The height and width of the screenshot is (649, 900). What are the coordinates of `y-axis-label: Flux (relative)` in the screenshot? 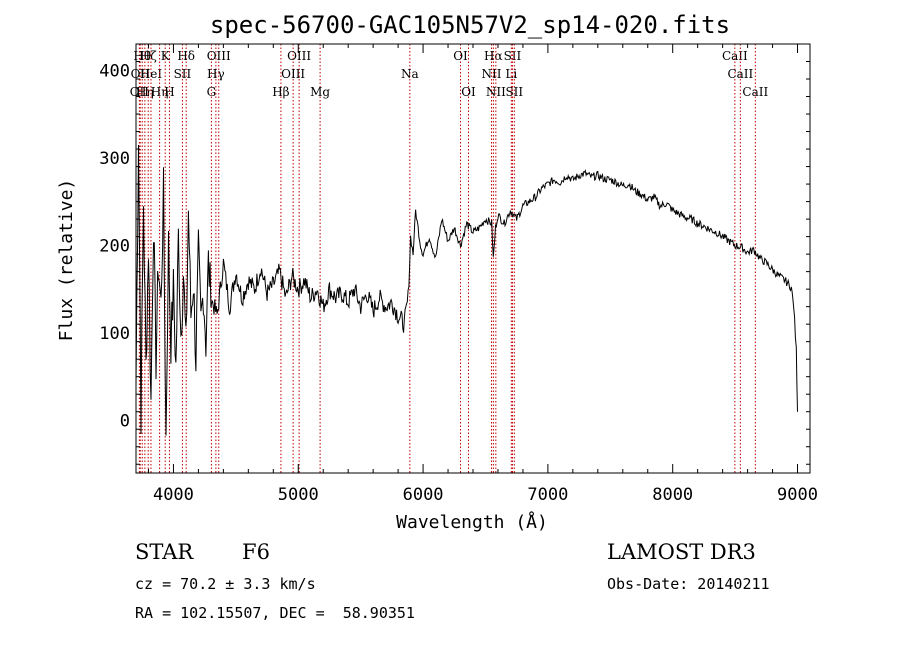 It's located at (66, 260).